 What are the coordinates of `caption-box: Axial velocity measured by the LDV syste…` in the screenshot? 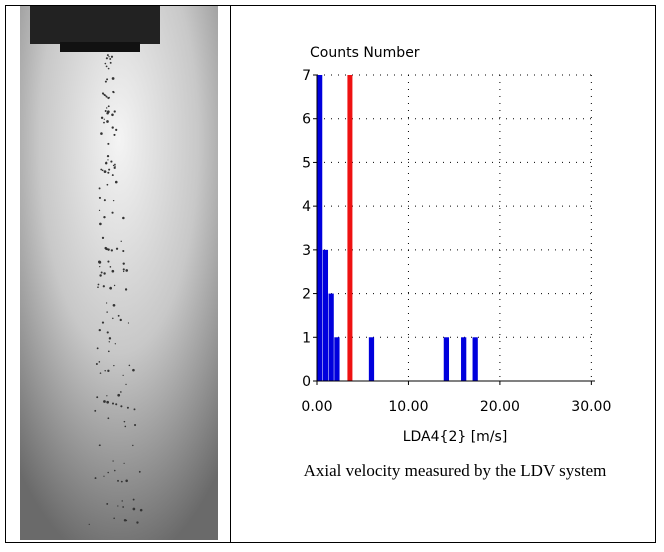 It's located at (455, 470).